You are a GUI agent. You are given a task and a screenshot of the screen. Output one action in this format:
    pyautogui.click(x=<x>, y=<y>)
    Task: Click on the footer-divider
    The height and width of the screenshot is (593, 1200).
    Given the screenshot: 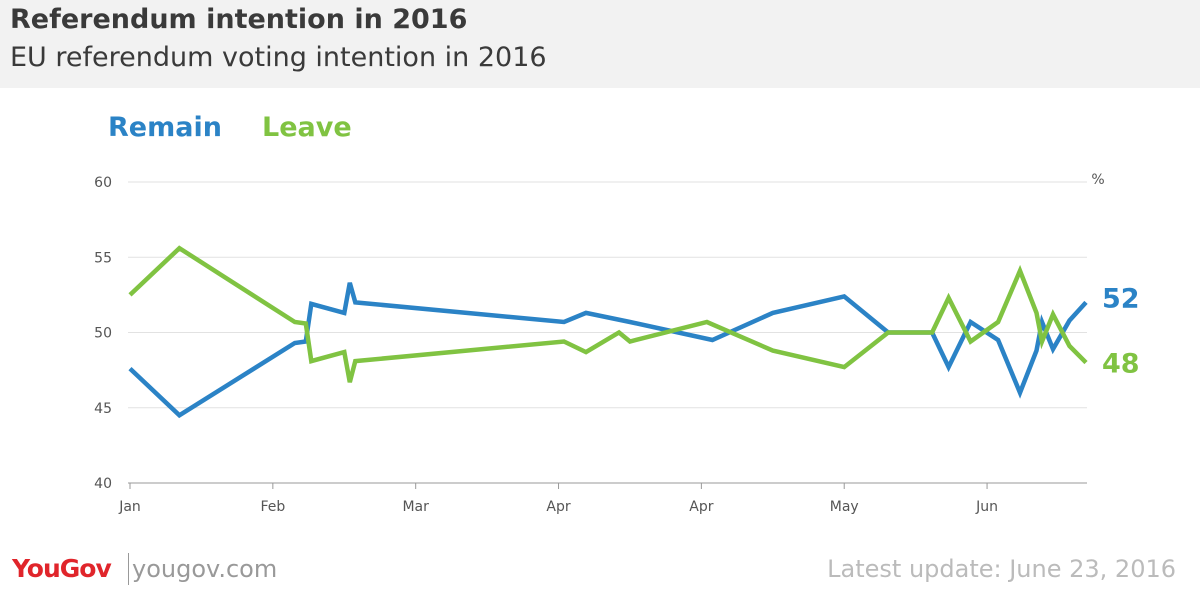 What is the action you would take?
    pyautogui.click(x=128, y=569)
    